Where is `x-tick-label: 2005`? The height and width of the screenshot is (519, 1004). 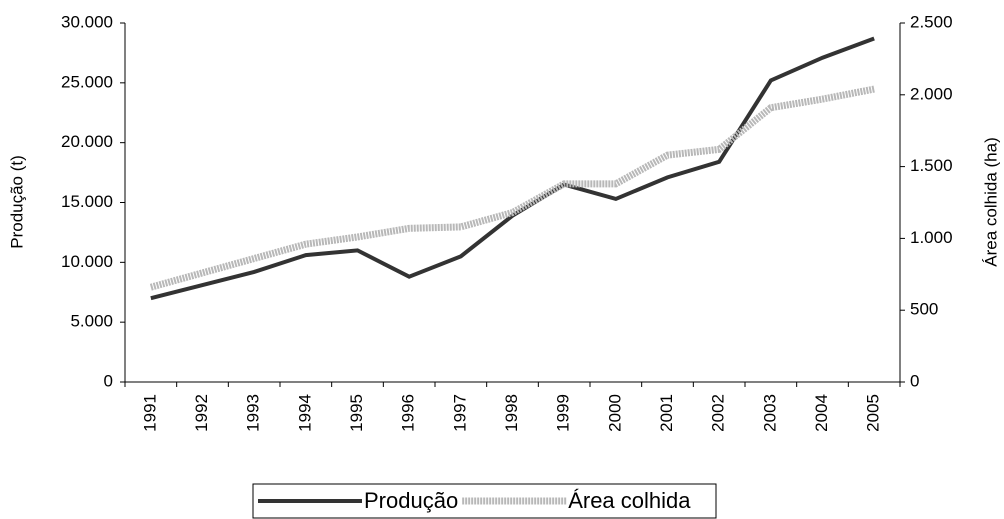
x-tick-label: 2005 is located at coordinates (873, 413).